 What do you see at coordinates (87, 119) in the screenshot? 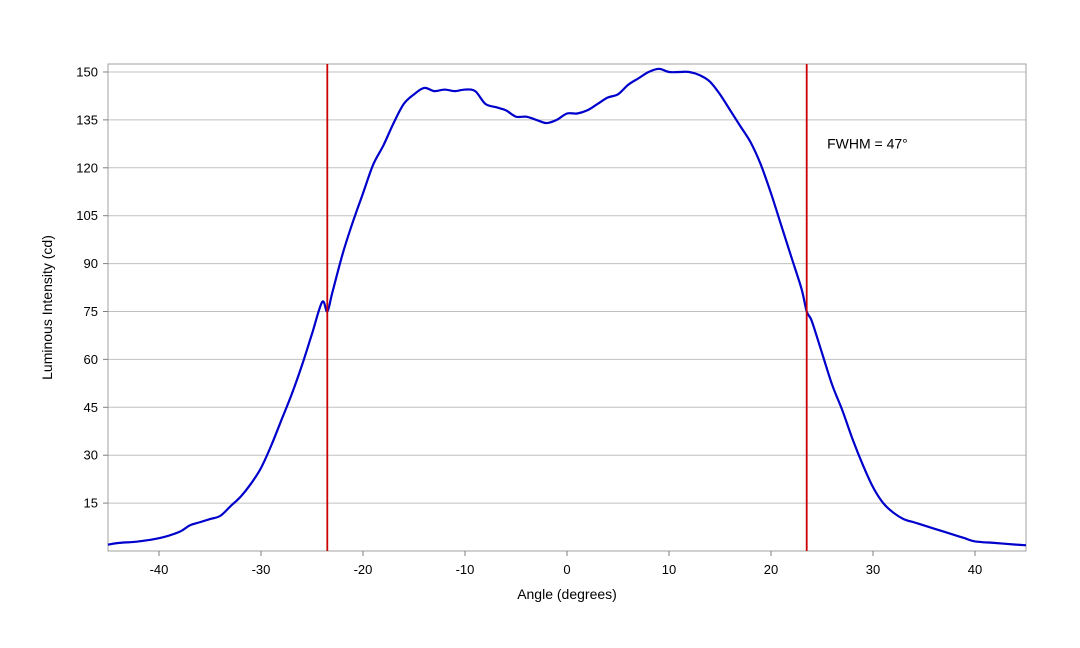
I see `y-tick-label: 135` at bounding box center [87, 119].